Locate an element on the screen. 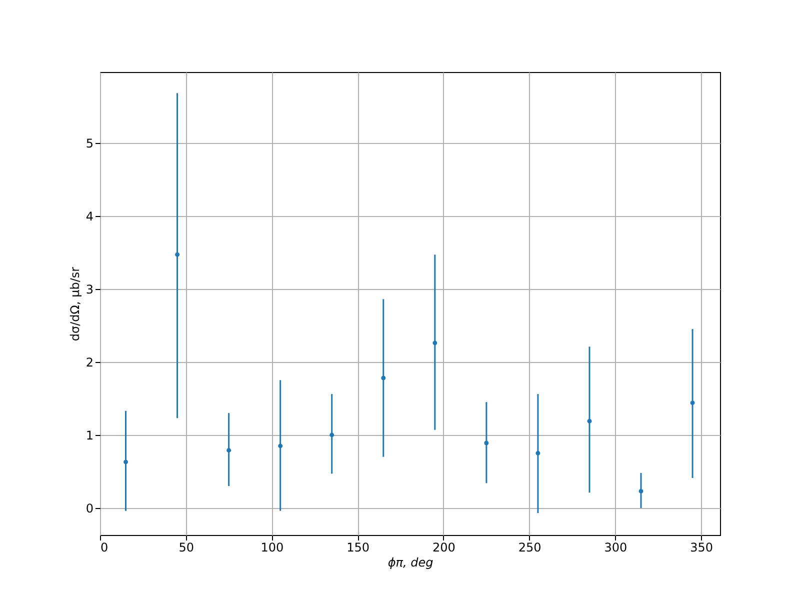 Image resolution: width=800 pixels, height=600 pixels. y-tick-label: 0 is located at coordinates (90, 508).